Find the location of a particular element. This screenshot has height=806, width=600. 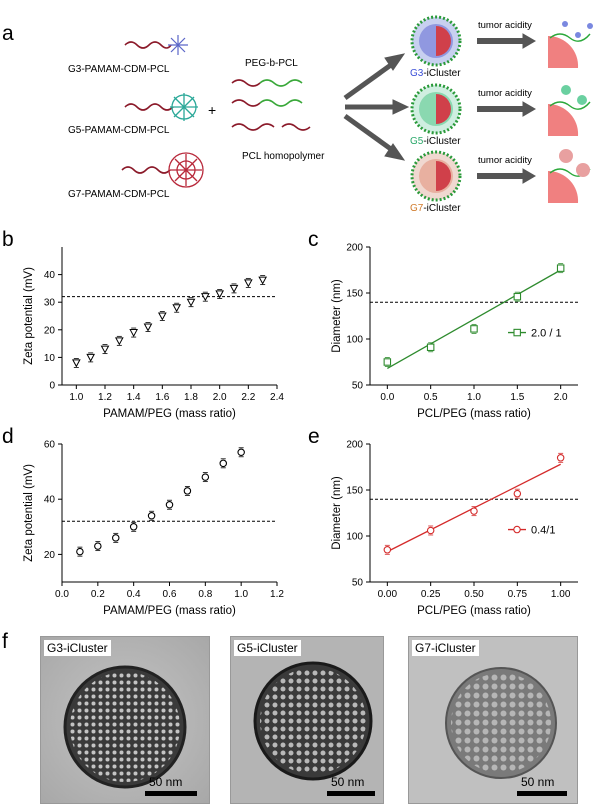

x-tick-label: 1.8 is located at coordinates (191, 397).